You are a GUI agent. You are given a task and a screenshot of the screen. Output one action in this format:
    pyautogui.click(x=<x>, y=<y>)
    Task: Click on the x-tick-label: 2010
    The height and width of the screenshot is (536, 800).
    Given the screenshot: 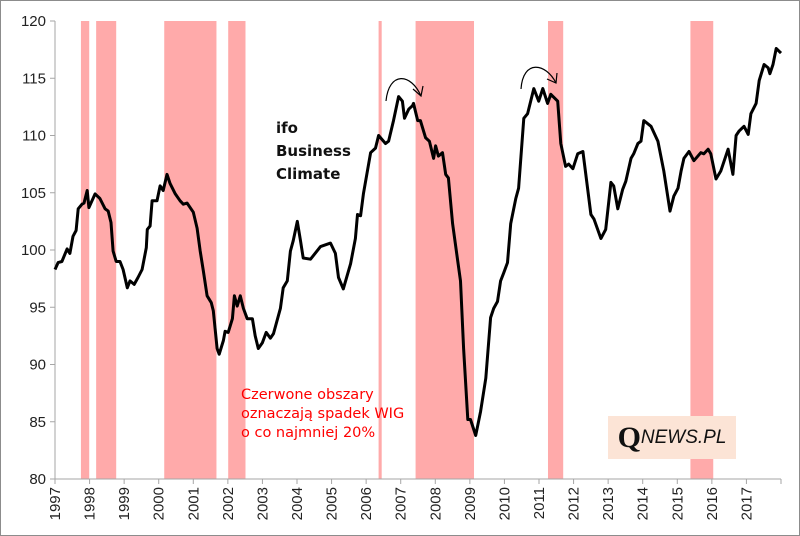 What is the action you would take?
    pyautogui.click(x=504, y=503)
    